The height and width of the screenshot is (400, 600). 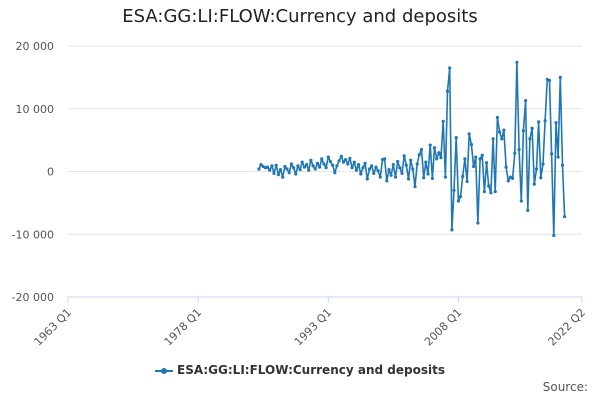 What do you see at coordinates (311, 370) in the screenshot?
I see `legend-series-label: ESA:GG:LI:FLOW:Currency and deposits` at bounding box center [311, 370].